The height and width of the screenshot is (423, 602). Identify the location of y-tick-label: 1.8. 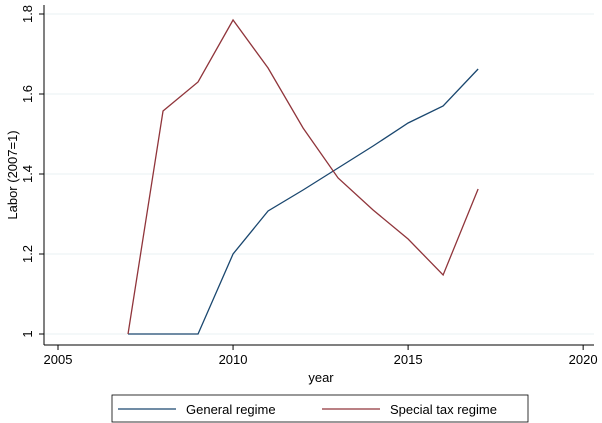
(27, 14).